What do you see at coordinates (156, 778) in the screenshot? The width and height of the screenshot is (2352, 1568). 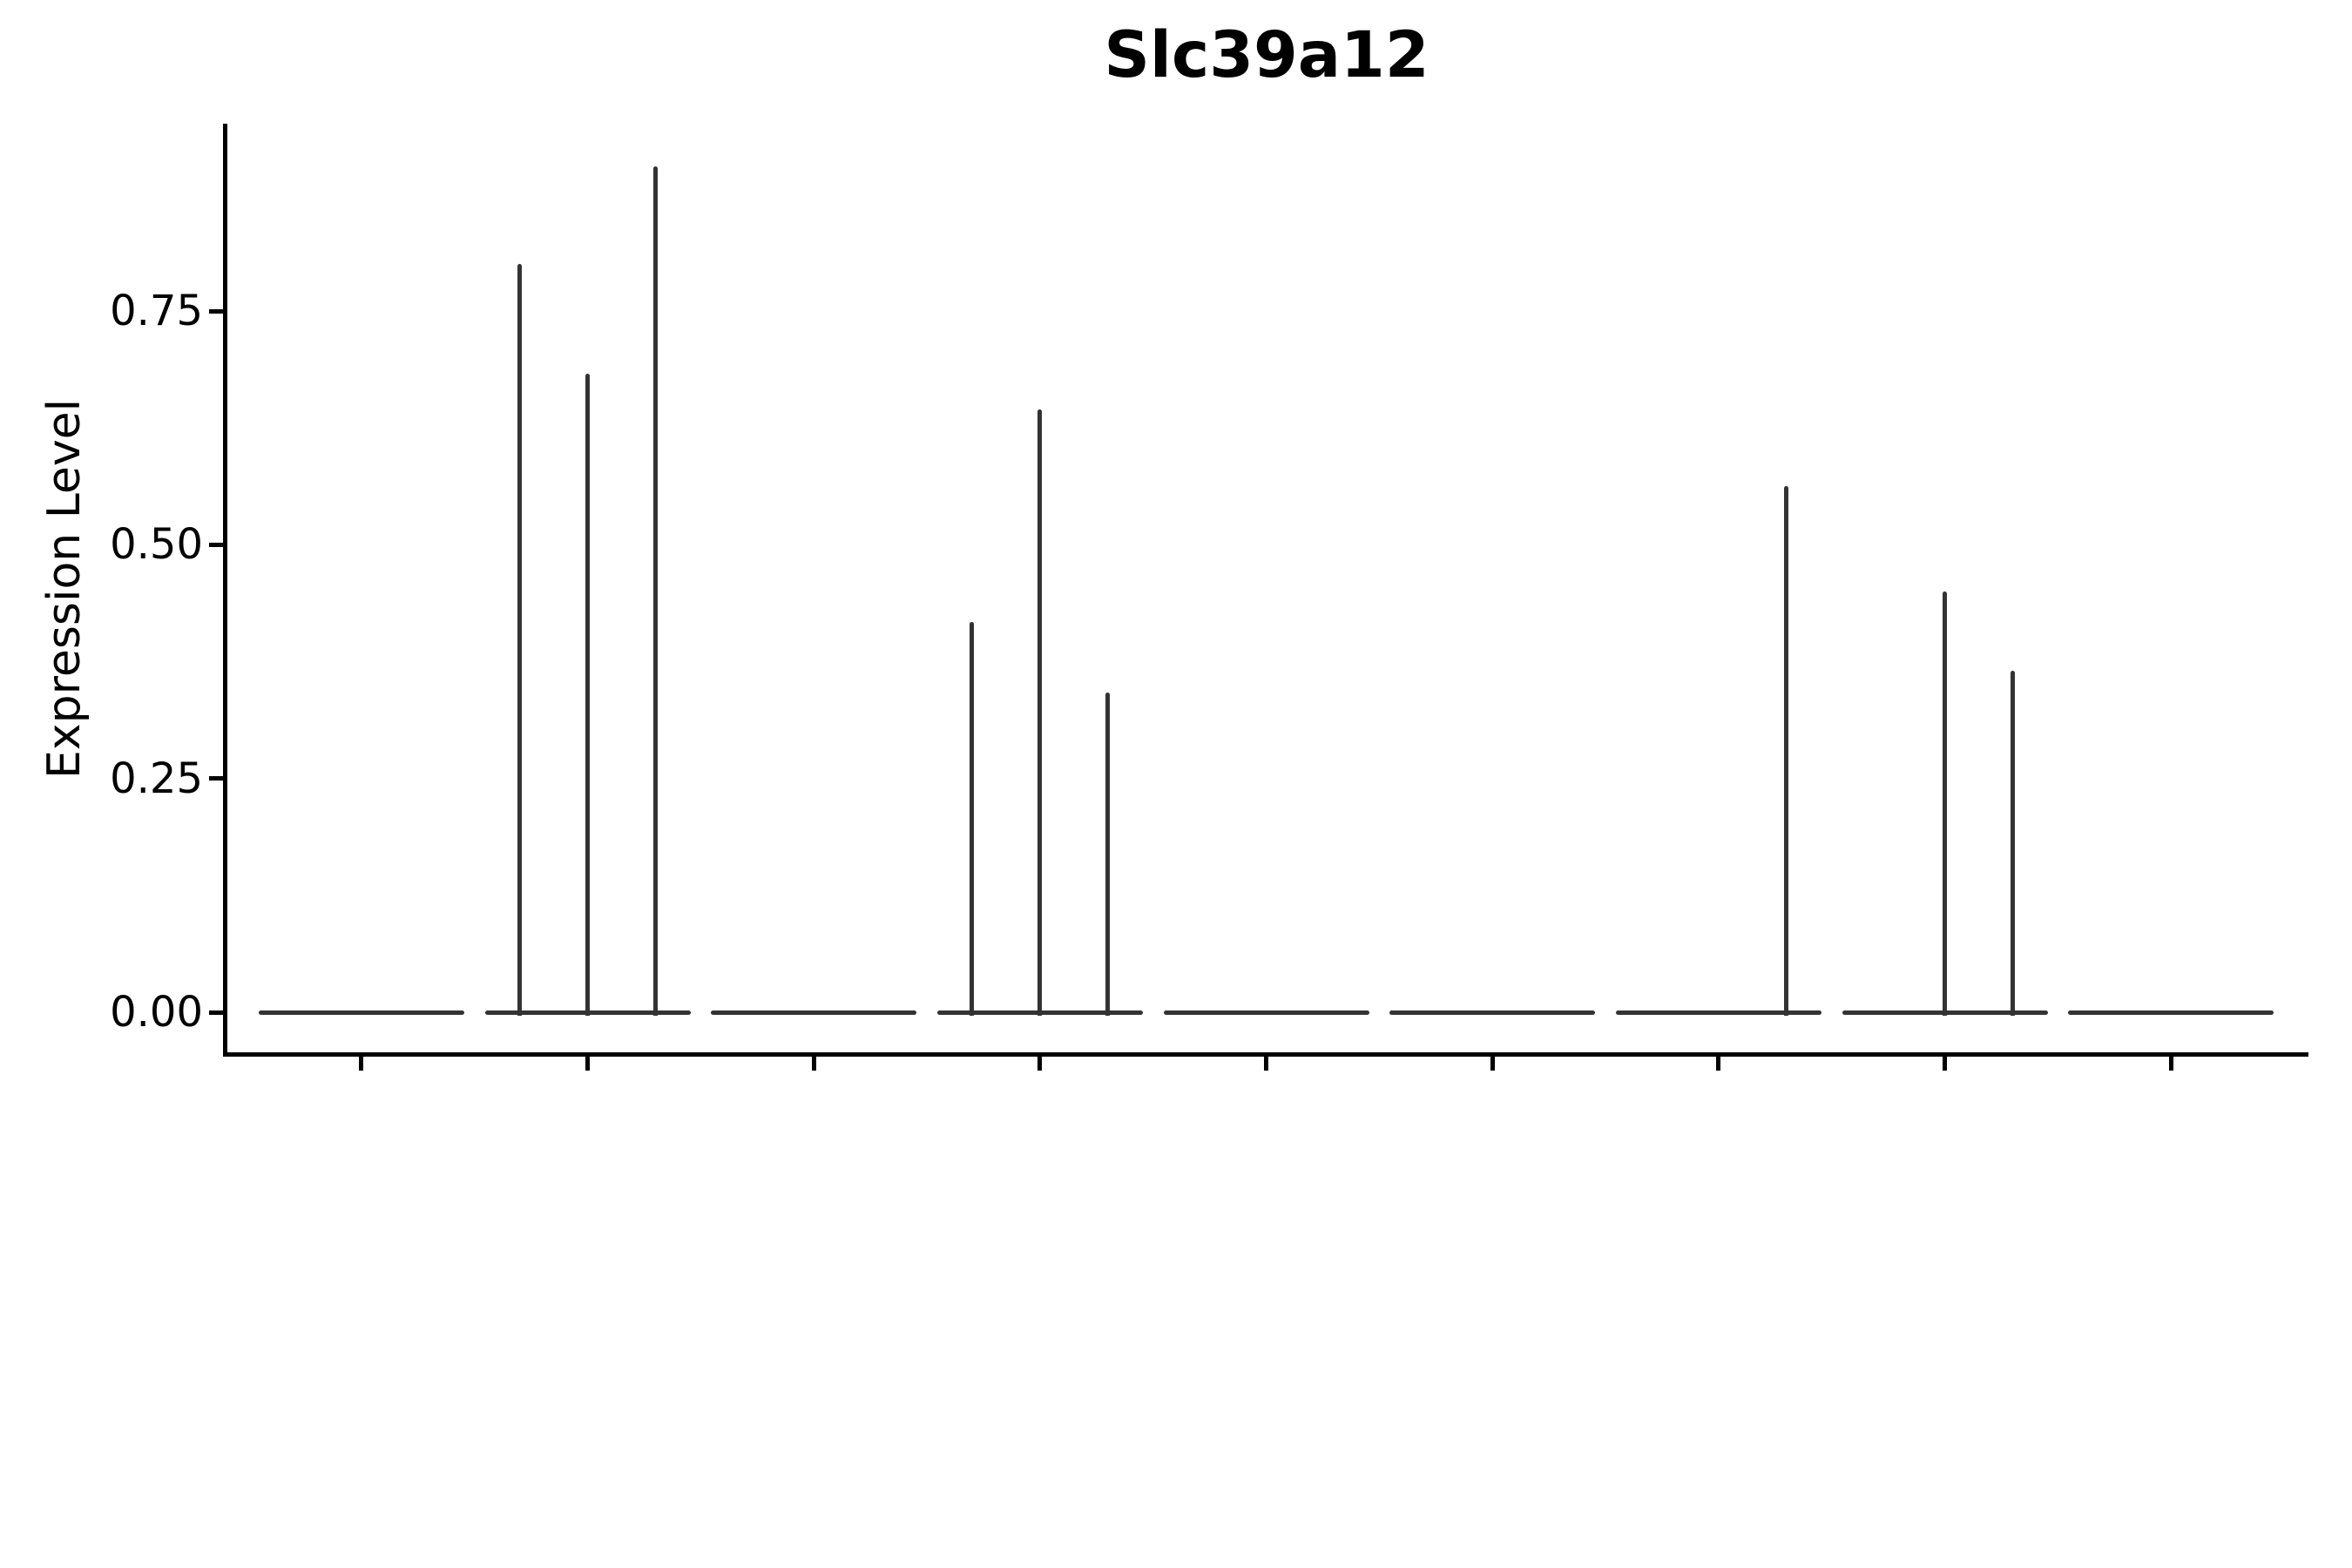 I see `y-tick-label: 0.25` at bounding box center [156, 778].